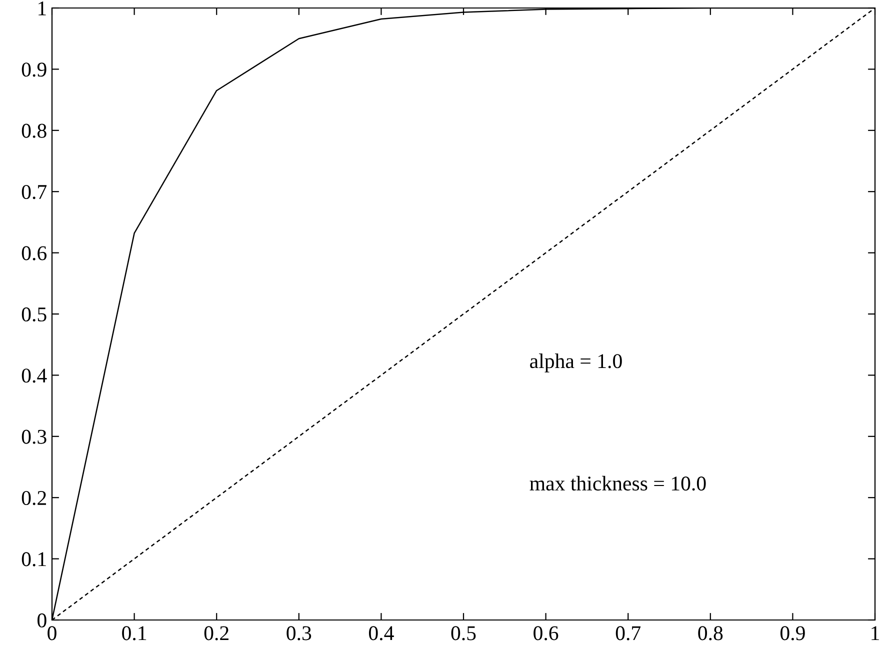  I want to click on x-tick-label: 0.8, so click(710, 633).